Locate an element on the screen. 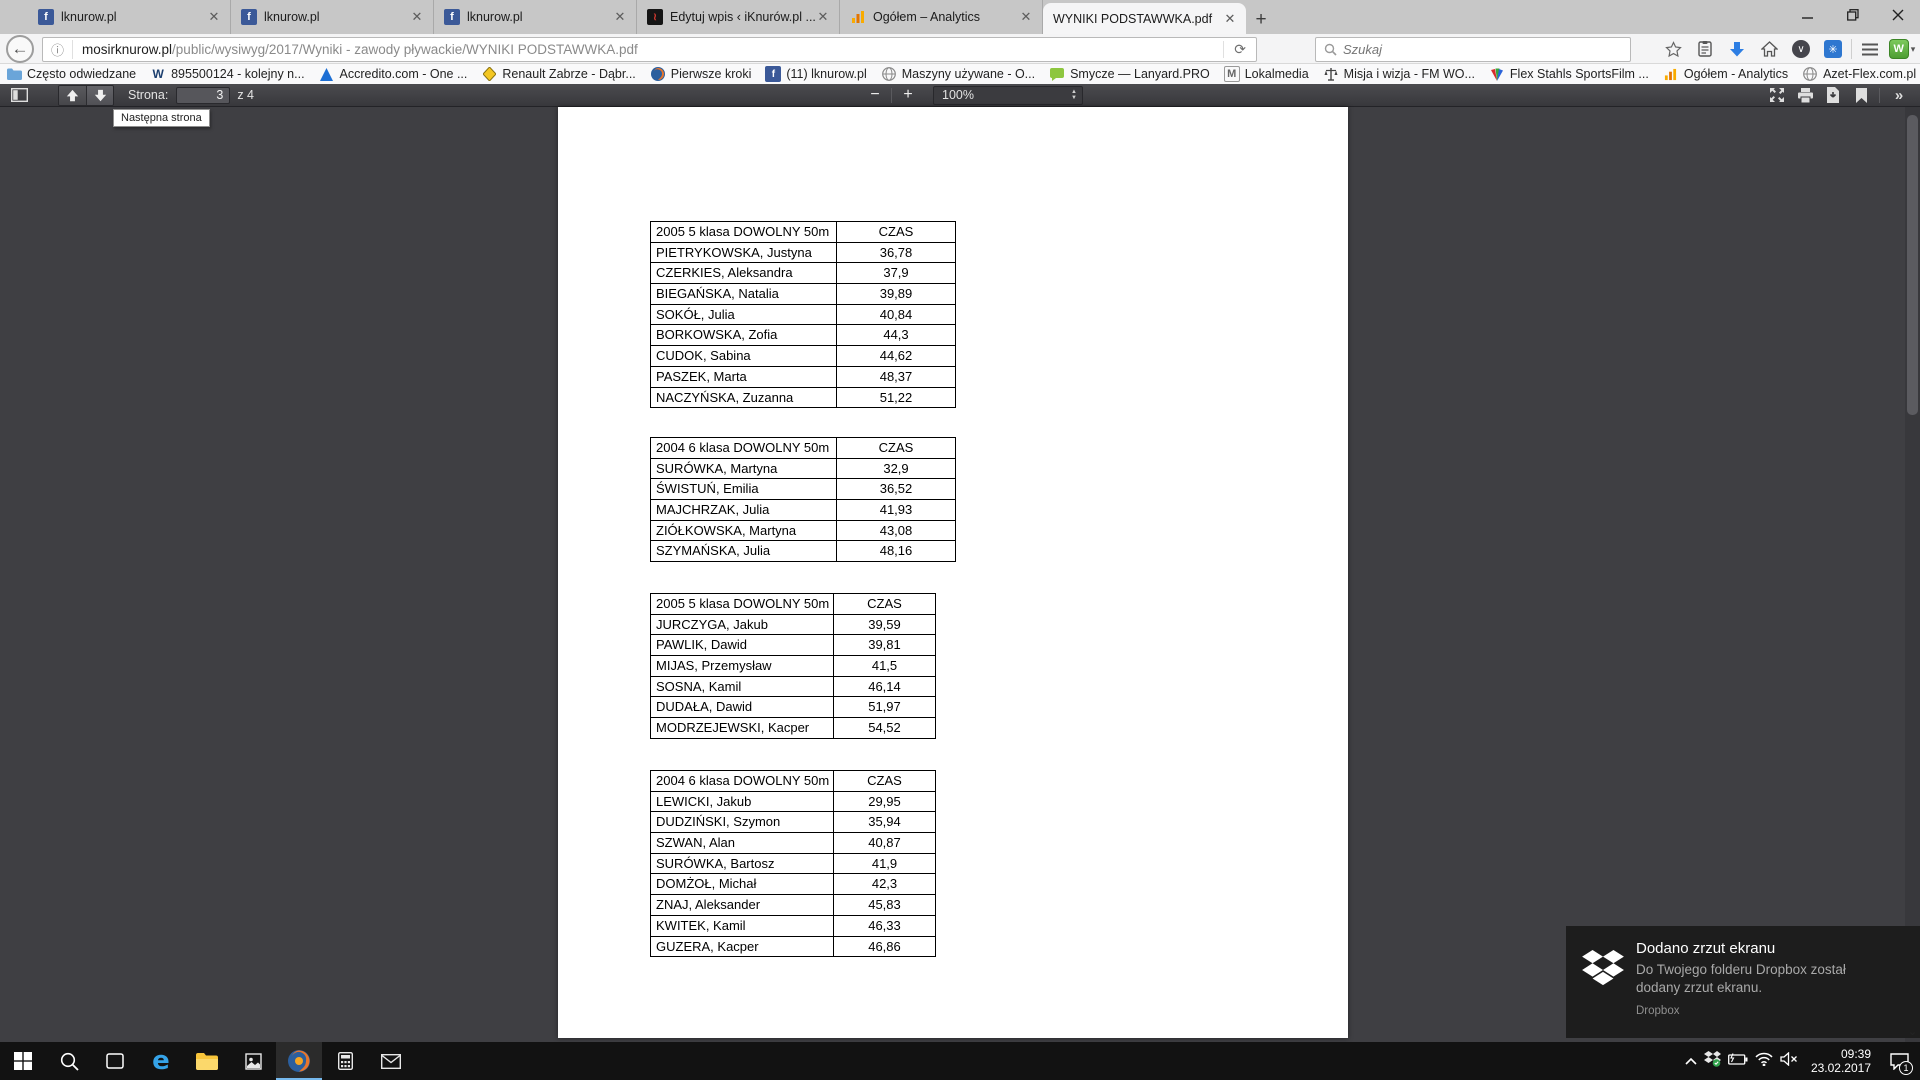  zoom-in-button: + is located at coordinates (908, 94).